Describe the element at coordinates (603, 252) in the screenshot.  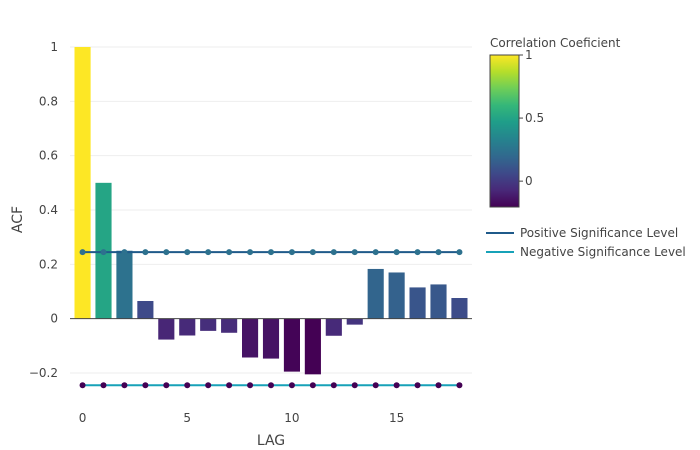
I see `legend-label: Negative Significance Level` at that location.